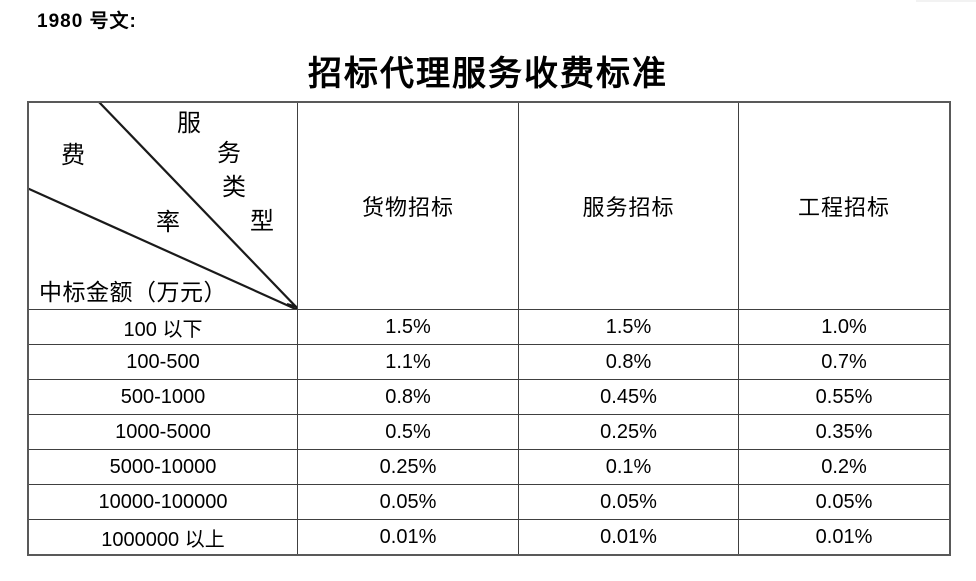 The height and width of the screenshot is (581, 976). I want to click on fee-value-cell: 1.1%, so click(407, 361).